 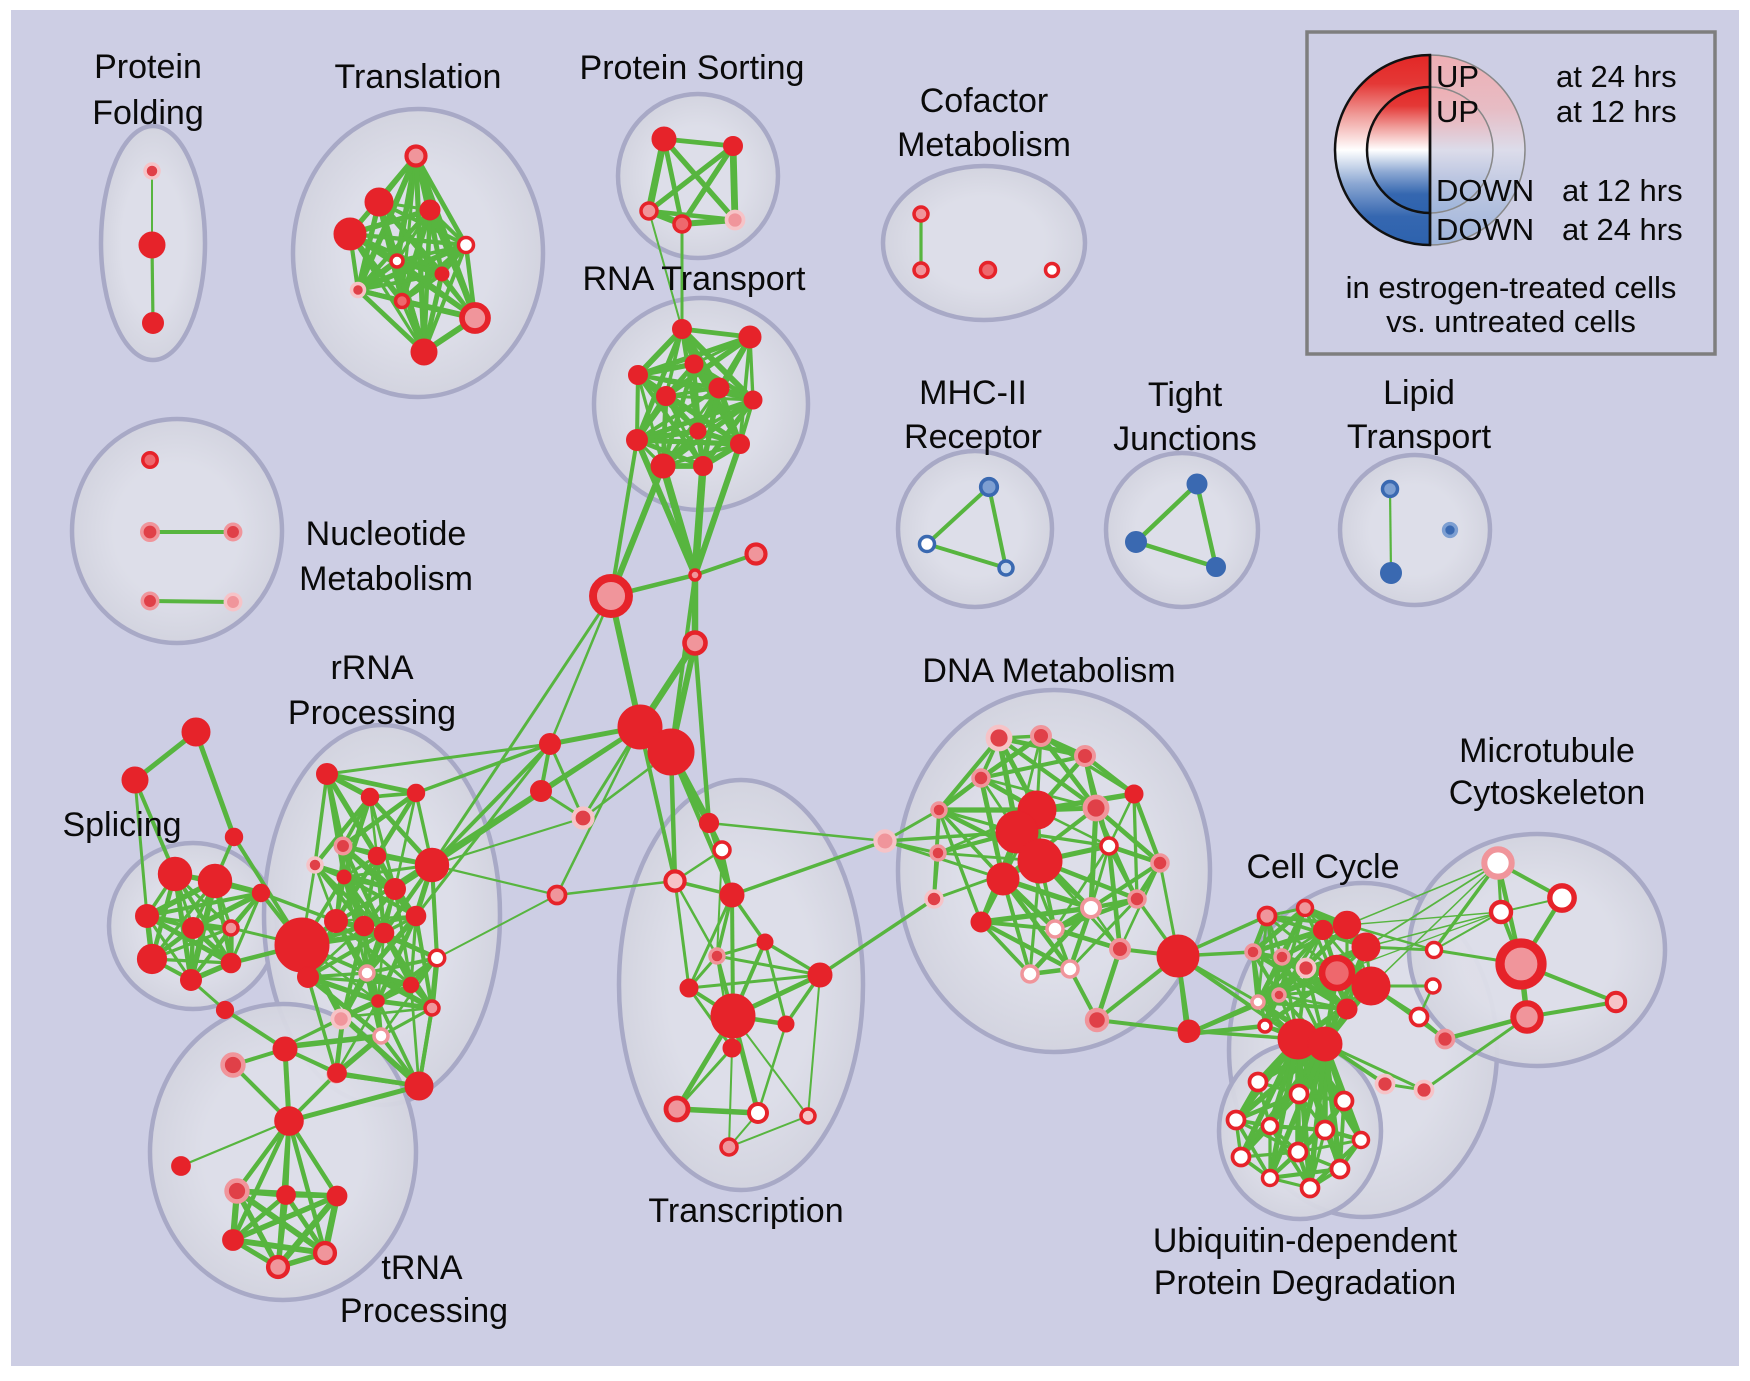 What do you see at coordinates (1547, 793) in the screenshot?
I see `svg-text: Cytoskeleton` at bounding box center [1547, 793].